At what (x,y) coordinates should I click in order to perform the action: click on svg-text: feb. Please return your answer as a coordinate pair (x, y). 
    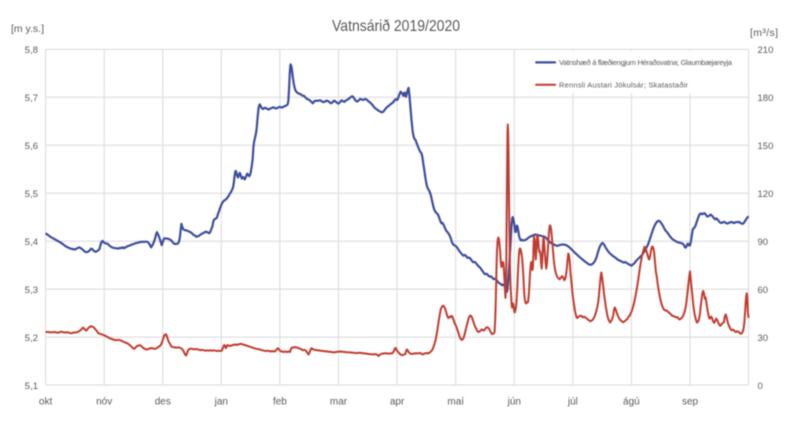
    Looking at the image, I should click on (280, 402).